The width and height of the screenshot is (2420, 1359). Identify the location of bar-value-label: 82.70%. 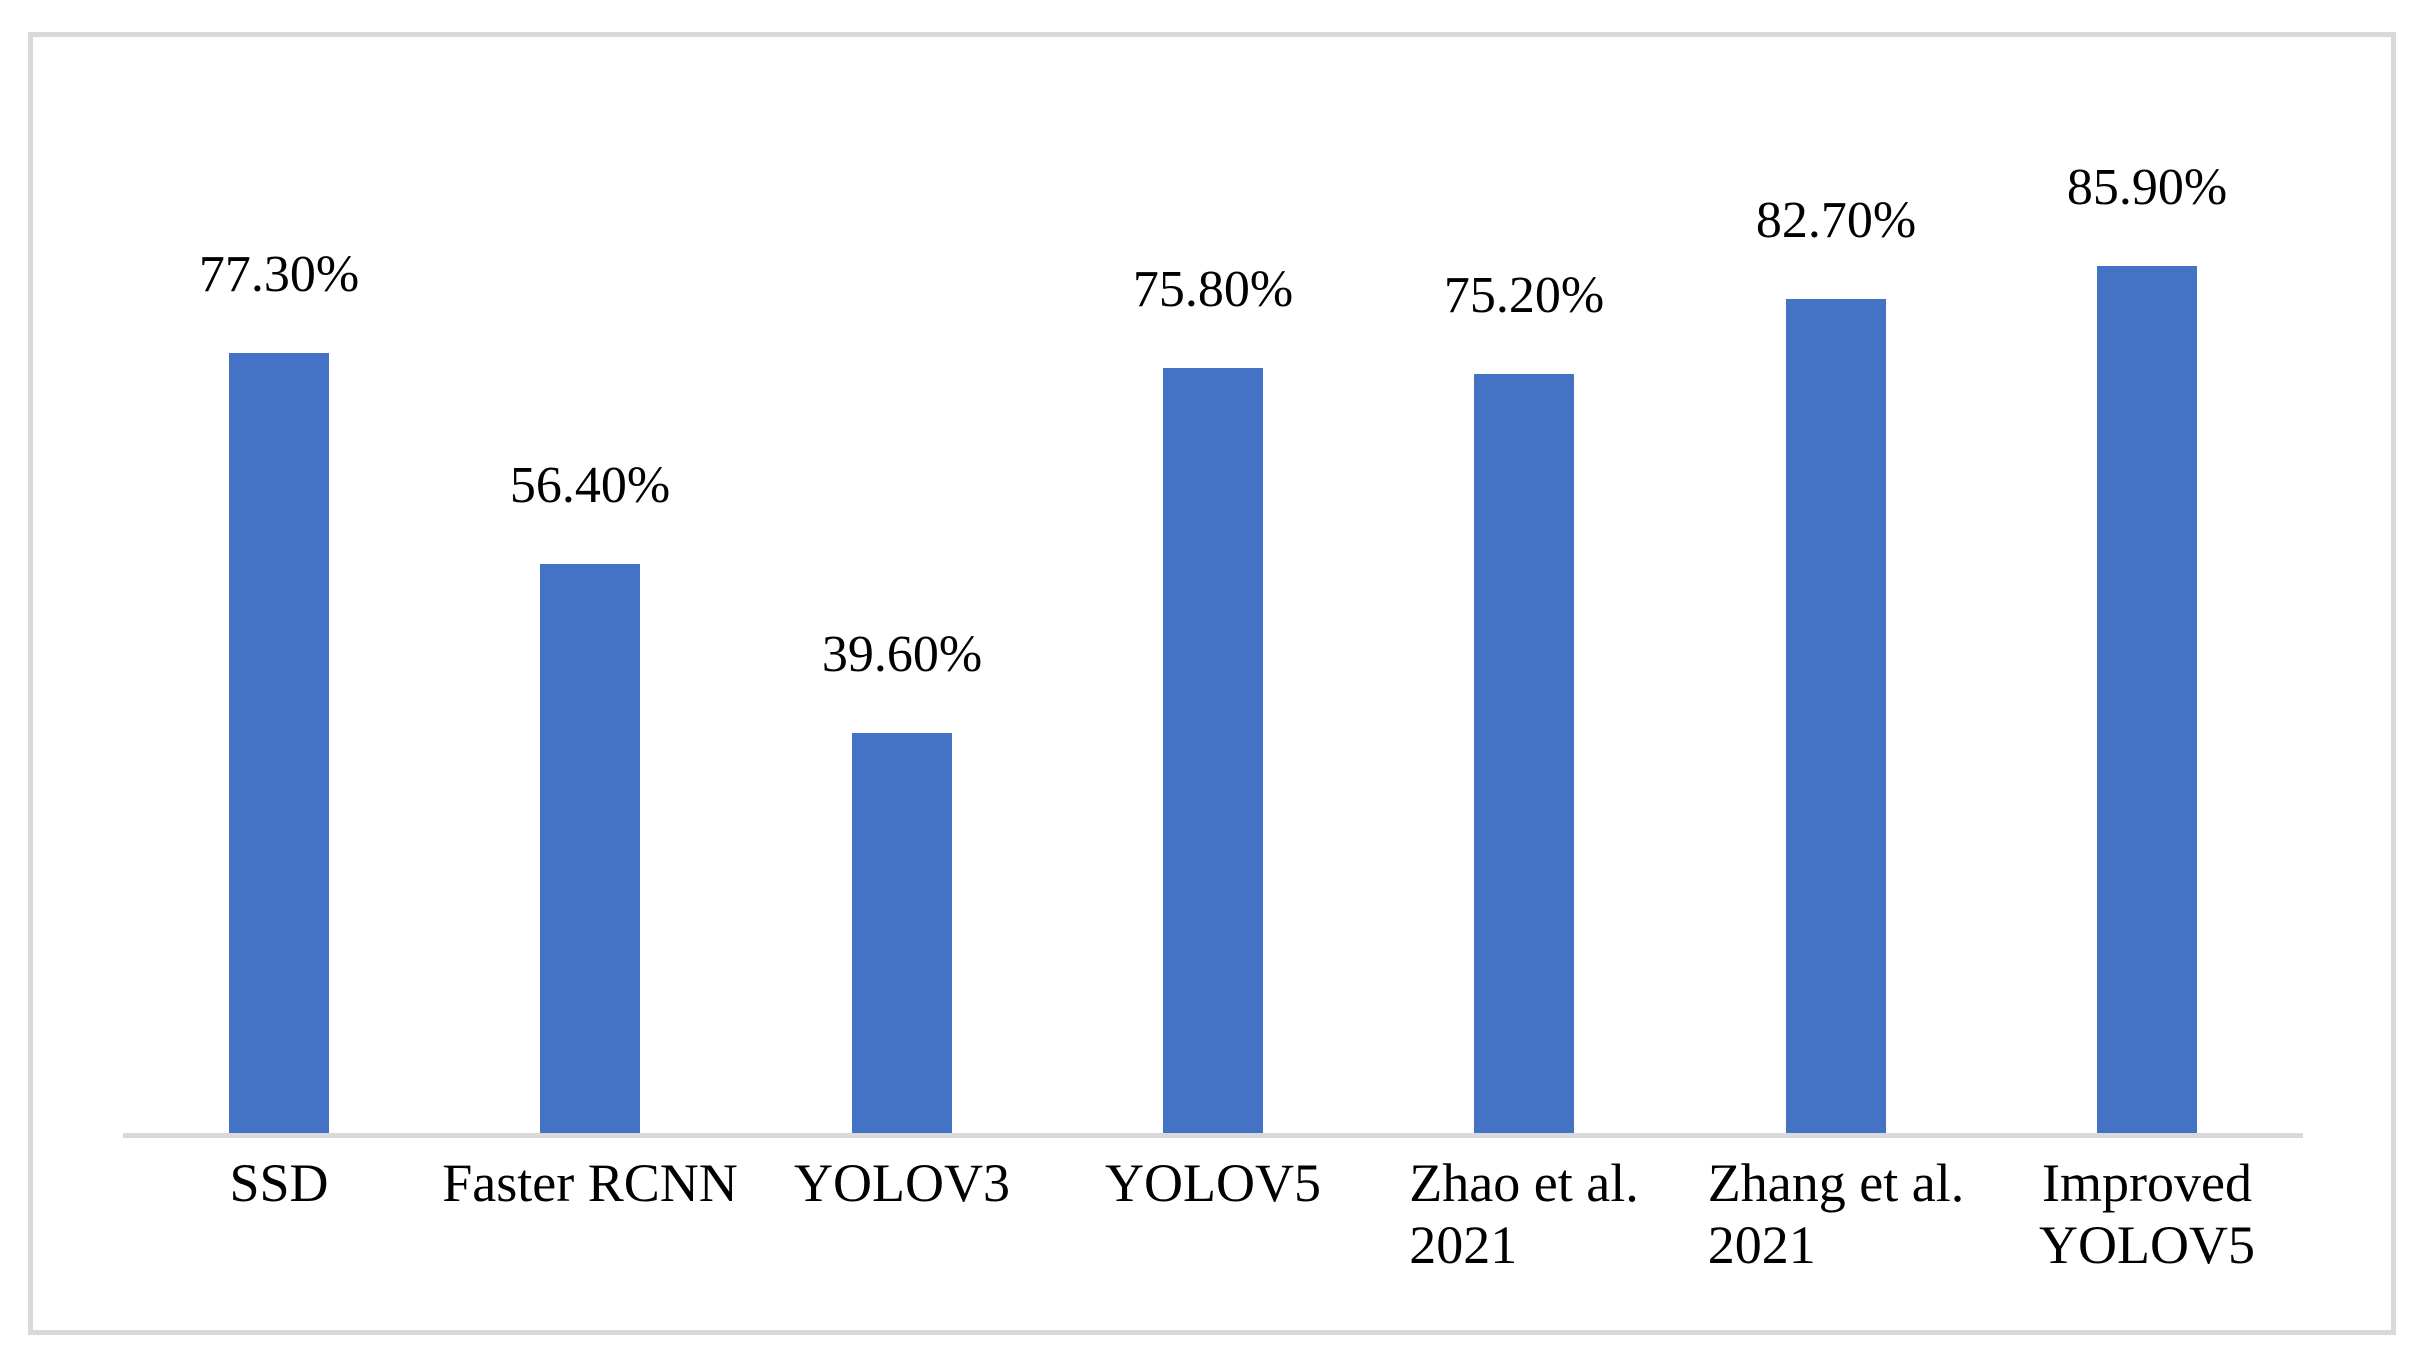
(1836, 220).